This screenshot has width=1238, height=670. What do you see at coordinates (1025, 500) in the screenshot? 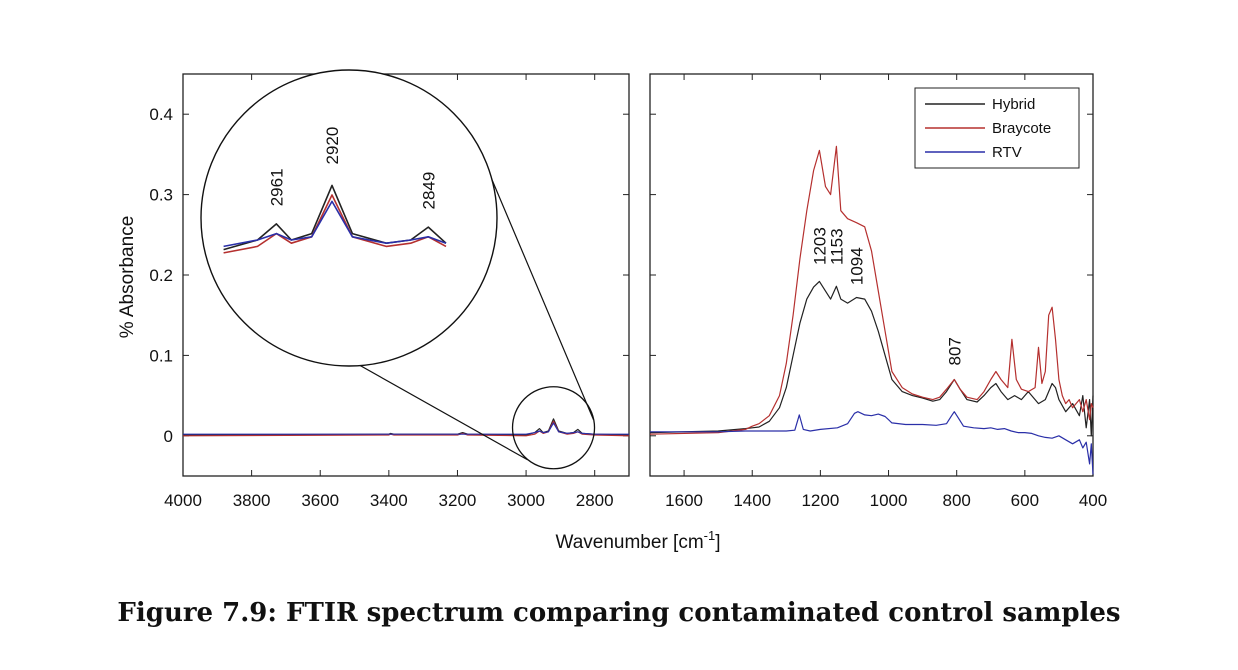
I see `x-tick-label: 600` at bounding box center [1025, 500].